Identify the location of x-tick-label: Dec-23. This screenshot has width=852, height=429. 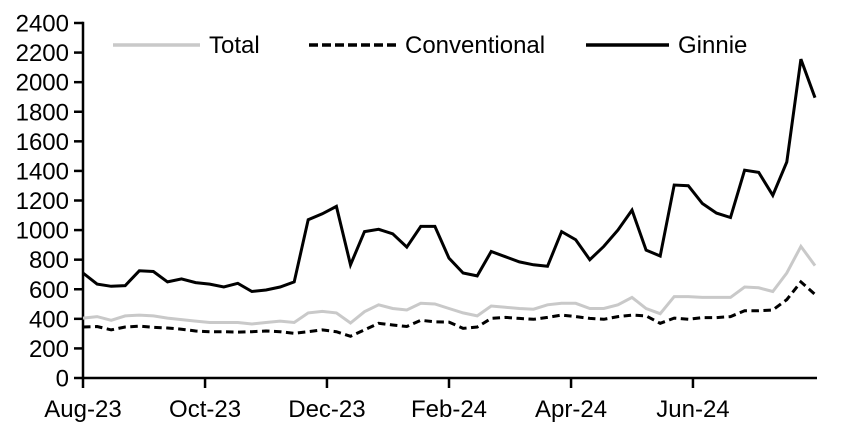
(326, 409).